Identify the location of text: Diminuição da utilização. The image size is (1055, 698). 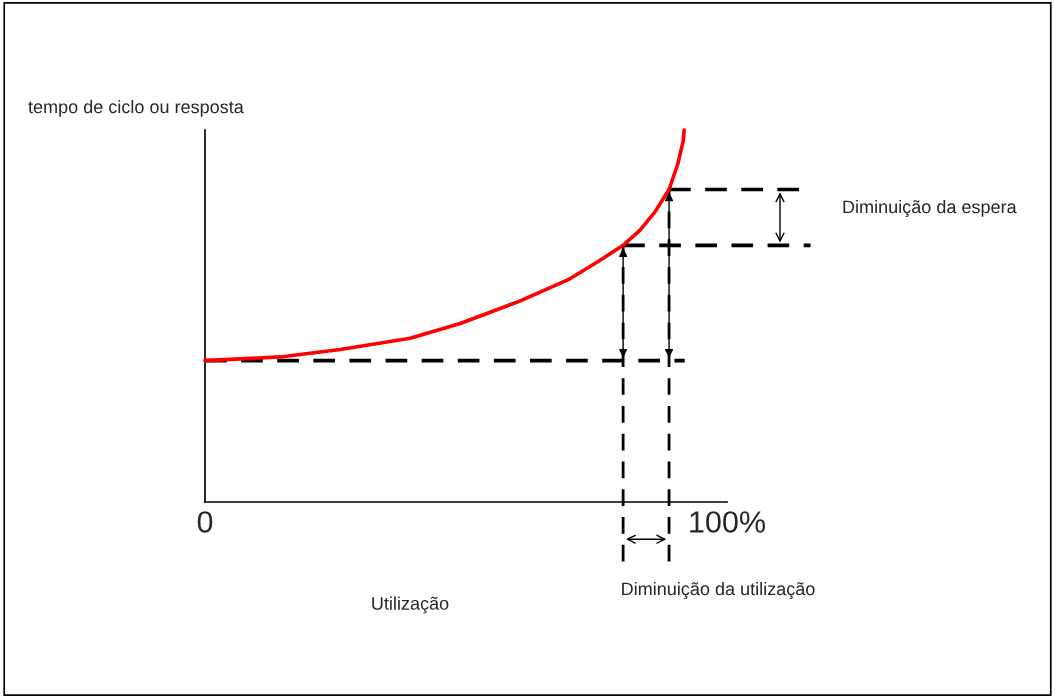
(718, 590).